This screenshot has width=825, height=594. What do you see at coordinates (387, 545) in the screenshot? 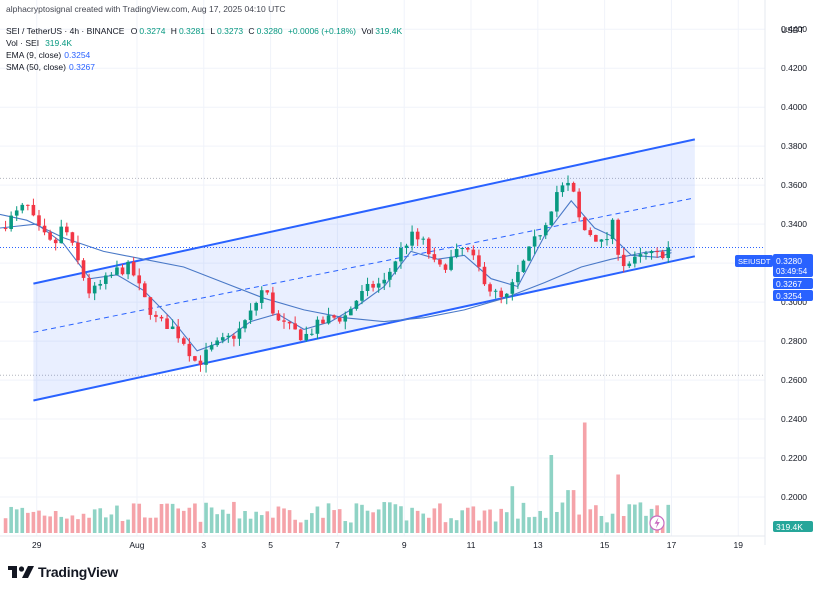
I see `time-axis: 29 Aug 3 5 7 9 11 13 15 17 19` at bounding box center [387, 545].